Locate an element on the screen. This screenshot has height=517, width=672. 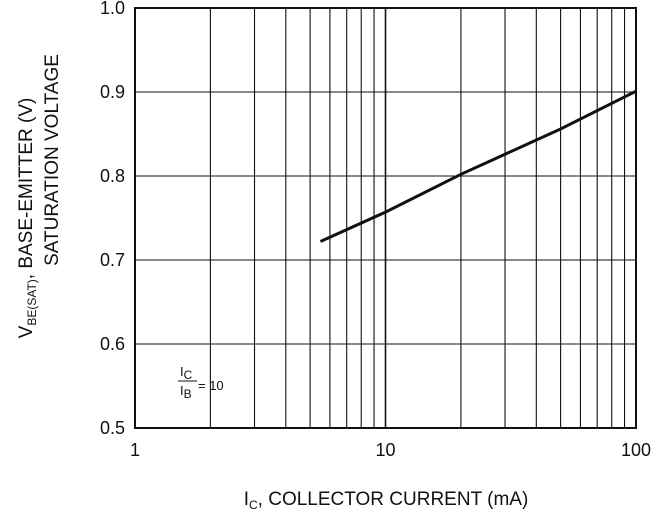
series-line is located at coordinates (478, 166).